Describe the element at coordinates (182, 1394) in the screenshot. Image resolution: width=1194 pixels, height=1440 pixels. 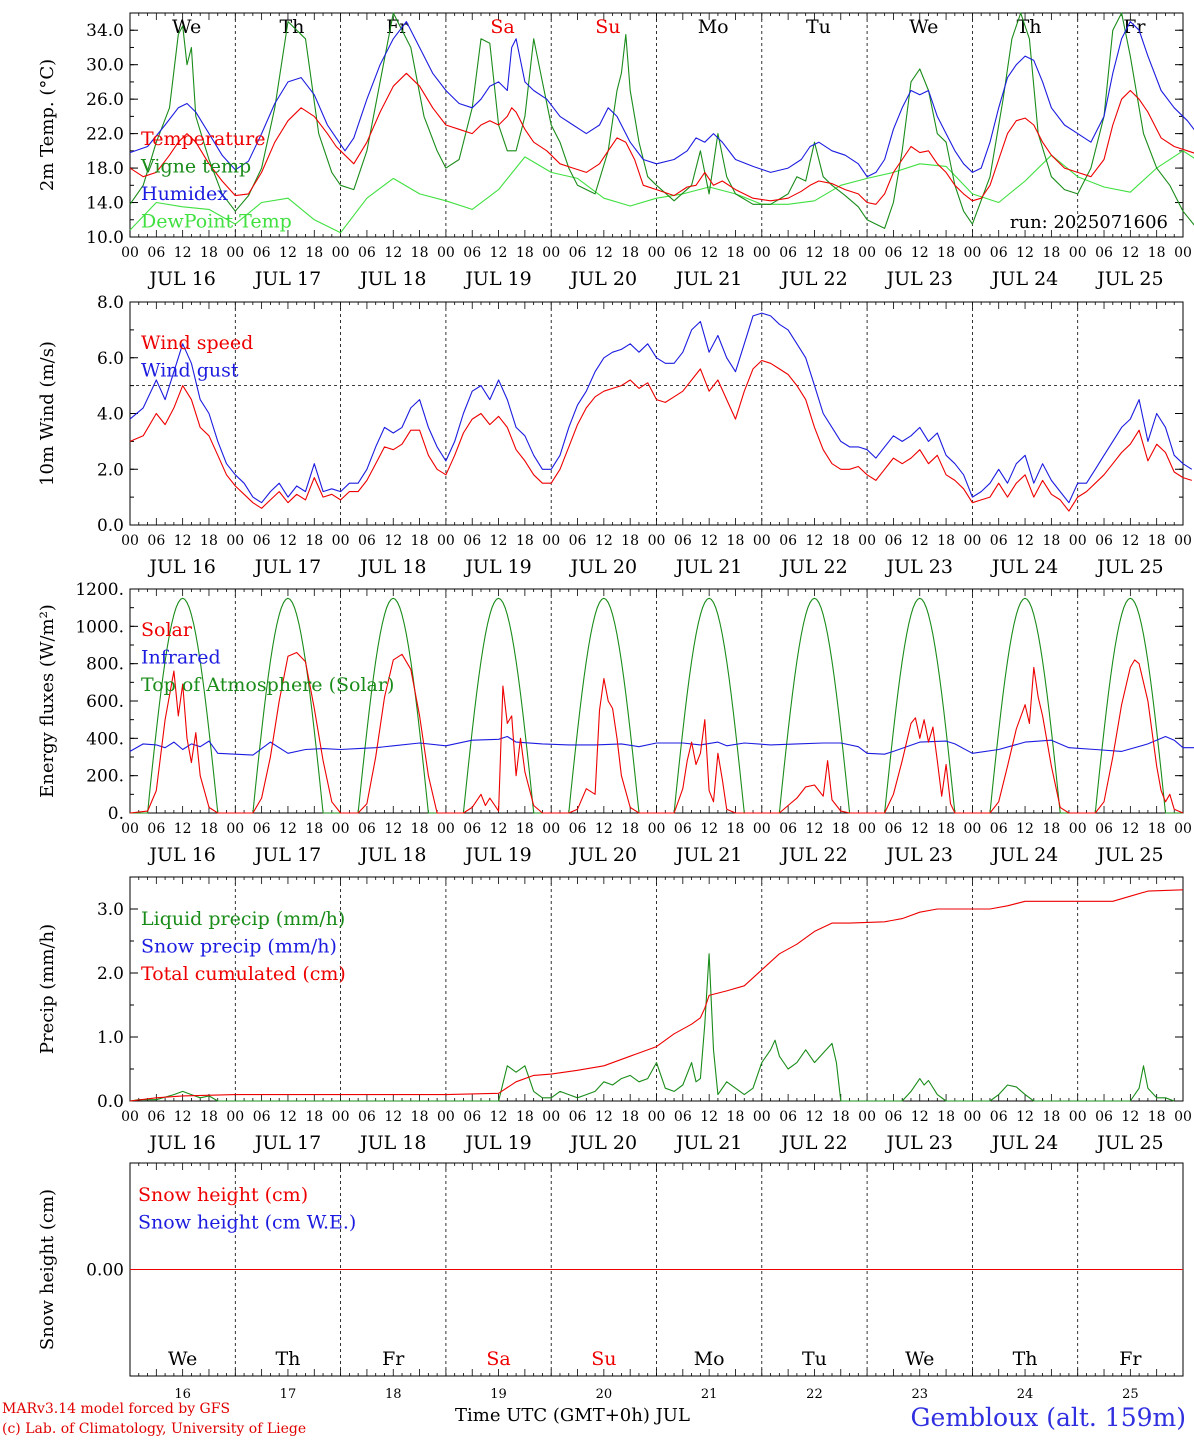
I see `day-number-label: 16` at that location.